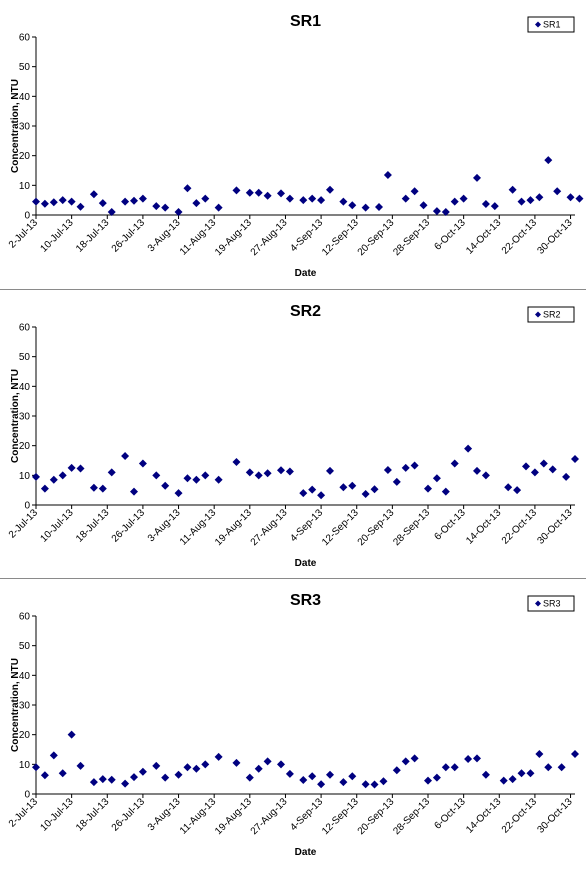  I want to click on x-tick-label: 3-Aug-13, so click(164, 235).